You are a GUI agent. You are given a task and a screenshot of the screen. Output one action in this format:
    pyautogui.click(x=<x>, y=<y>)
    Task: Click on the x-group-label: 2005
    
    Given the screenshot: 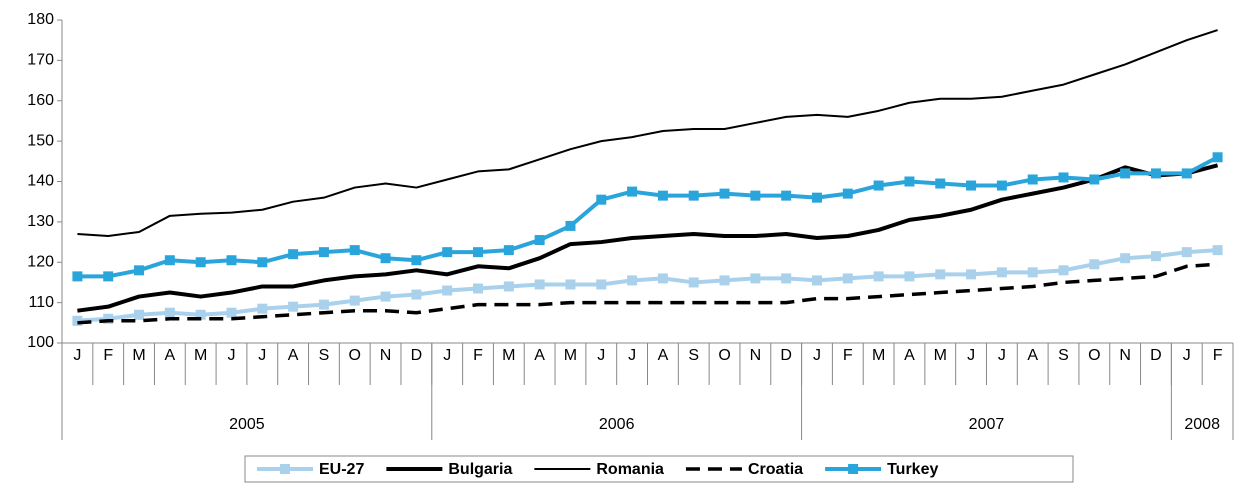 What is the action you would take?
    pyautogui.click(x=247, y=424)
    